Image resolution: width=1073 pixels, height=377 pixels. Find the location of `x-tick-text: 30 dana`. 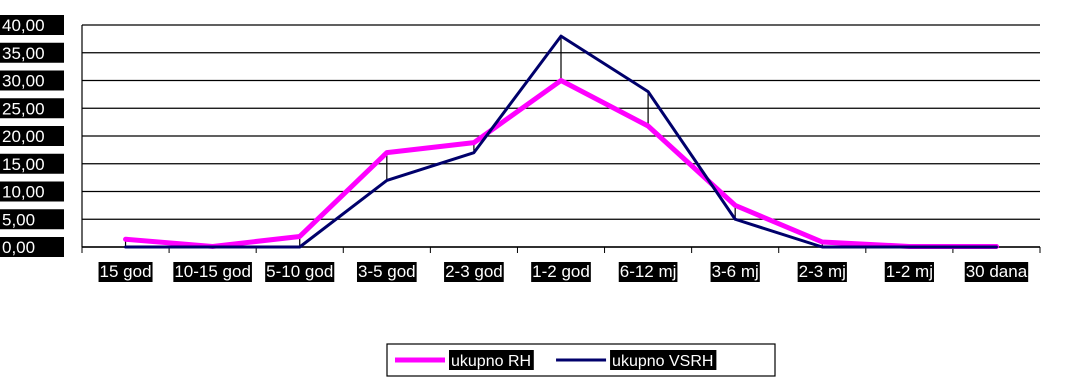

x-tick-text: 30 dana is located at coordinates (997, 271).